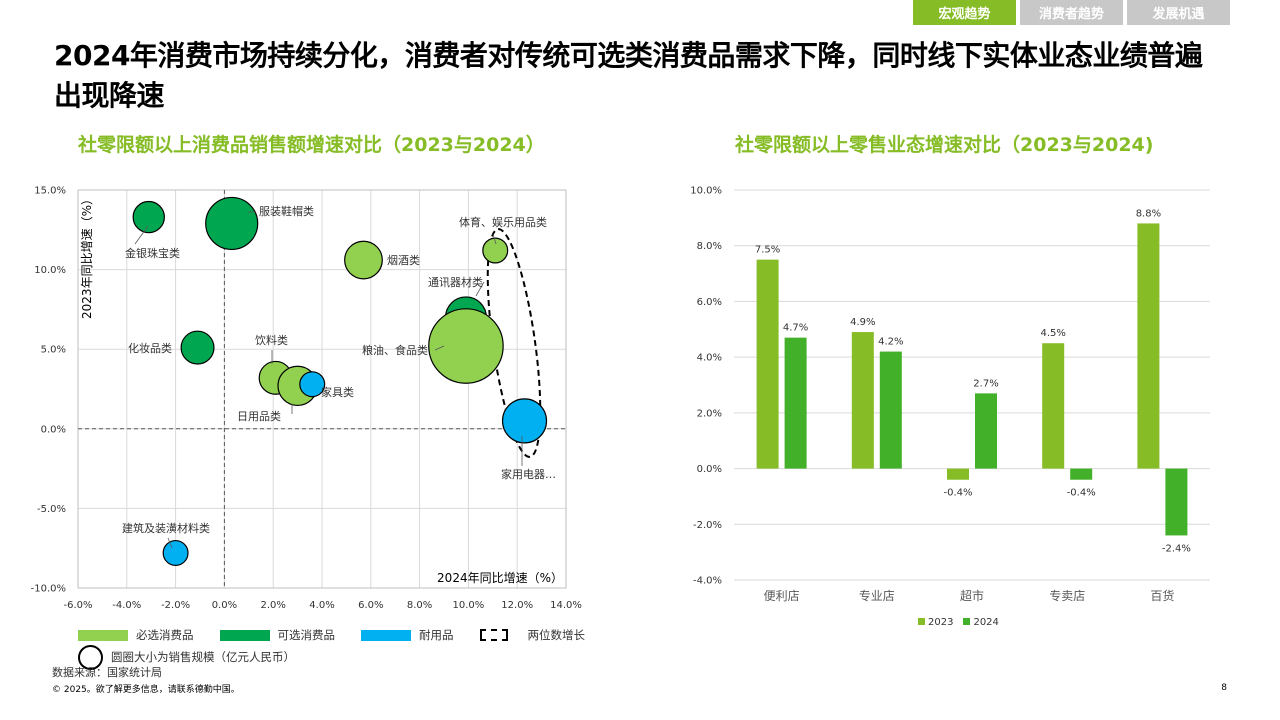  I want to click on category-label: 专业店, so click(877, 595).